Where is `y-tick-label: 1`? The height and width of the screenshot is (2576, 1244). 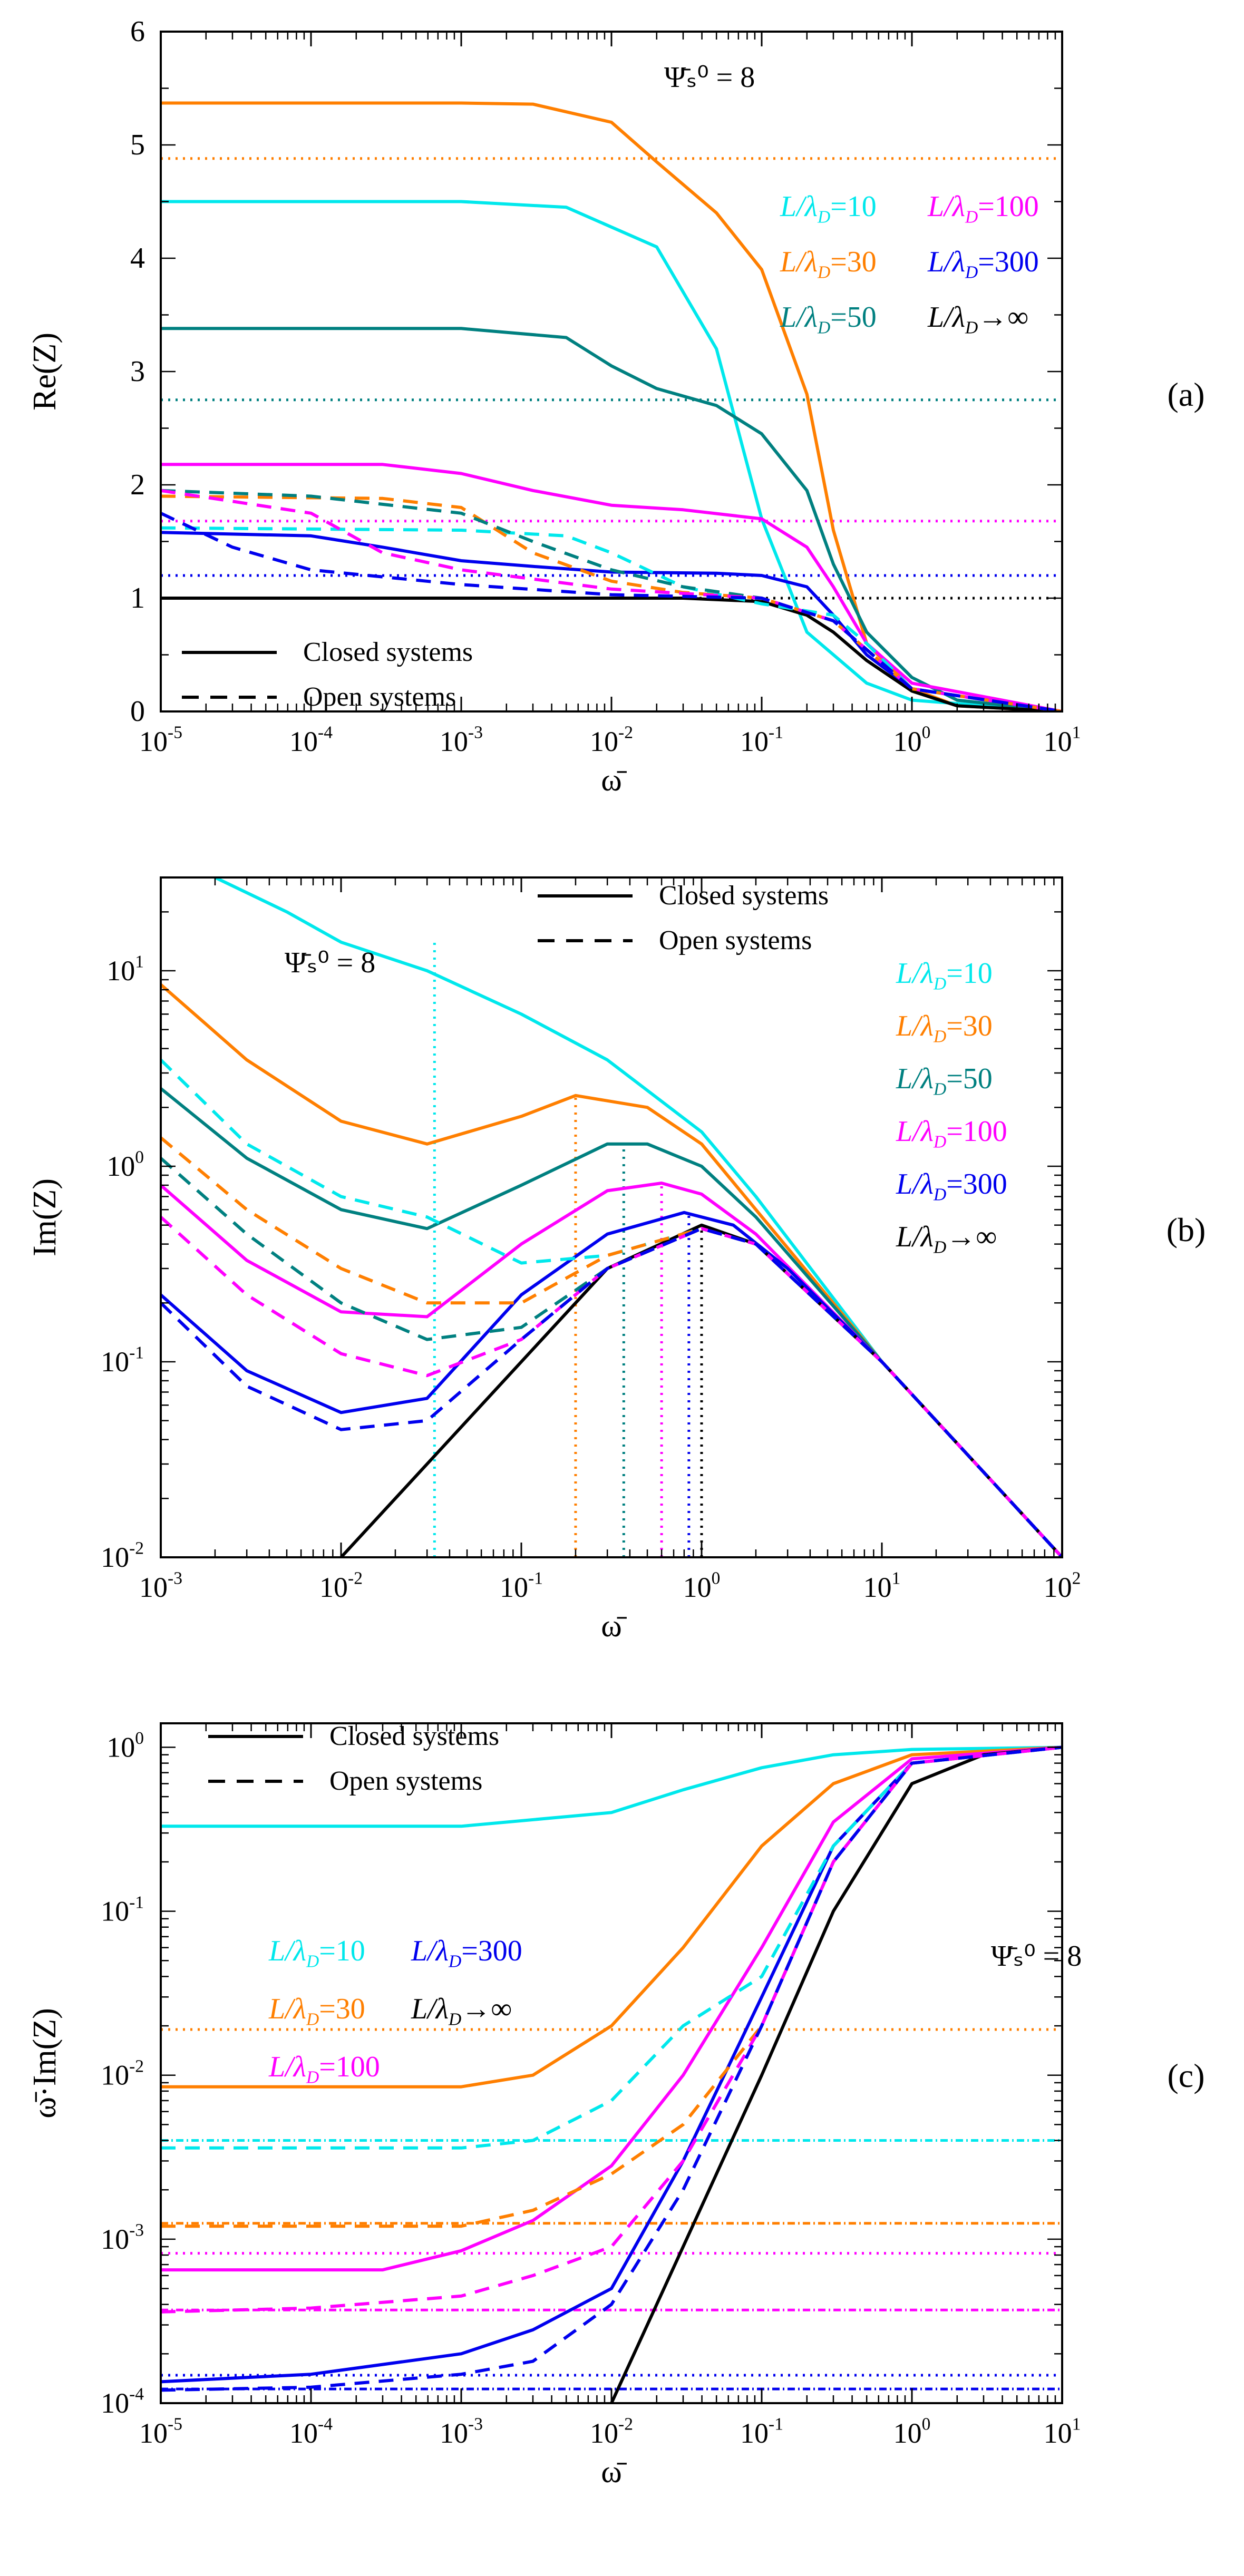 y-tick-label: 1 is located at coordinates (137, 598).